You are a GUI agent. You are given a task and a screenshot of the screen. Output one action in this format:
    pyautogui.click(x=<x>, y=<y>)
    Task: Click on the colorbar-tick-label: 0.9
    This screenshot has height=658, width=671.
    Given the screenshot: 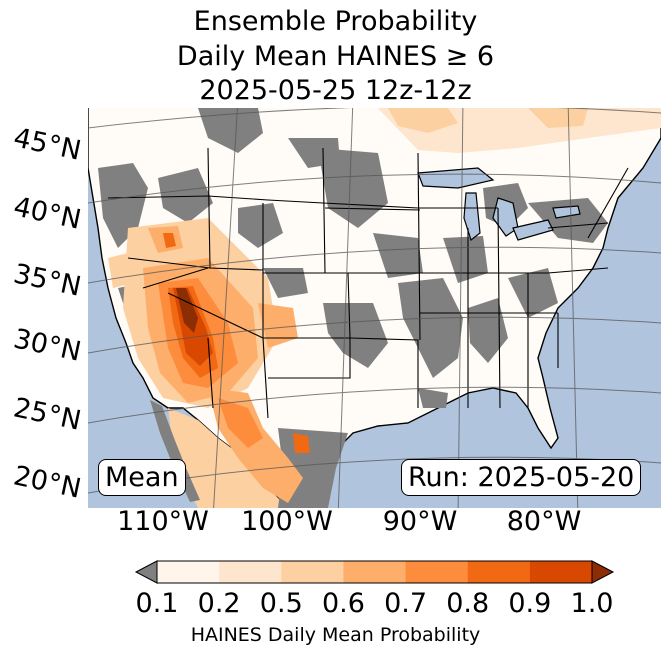 What is the action you would take?
    pyautogui.click(x=530, y=603)
    